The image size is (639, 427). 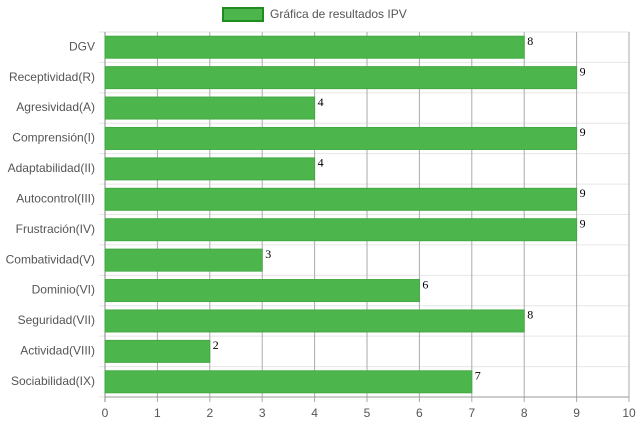 What do you see at coordinates (629, 413) in the screenshot?
I see `x-tick-label: 10` at bounding box center [629, 413].